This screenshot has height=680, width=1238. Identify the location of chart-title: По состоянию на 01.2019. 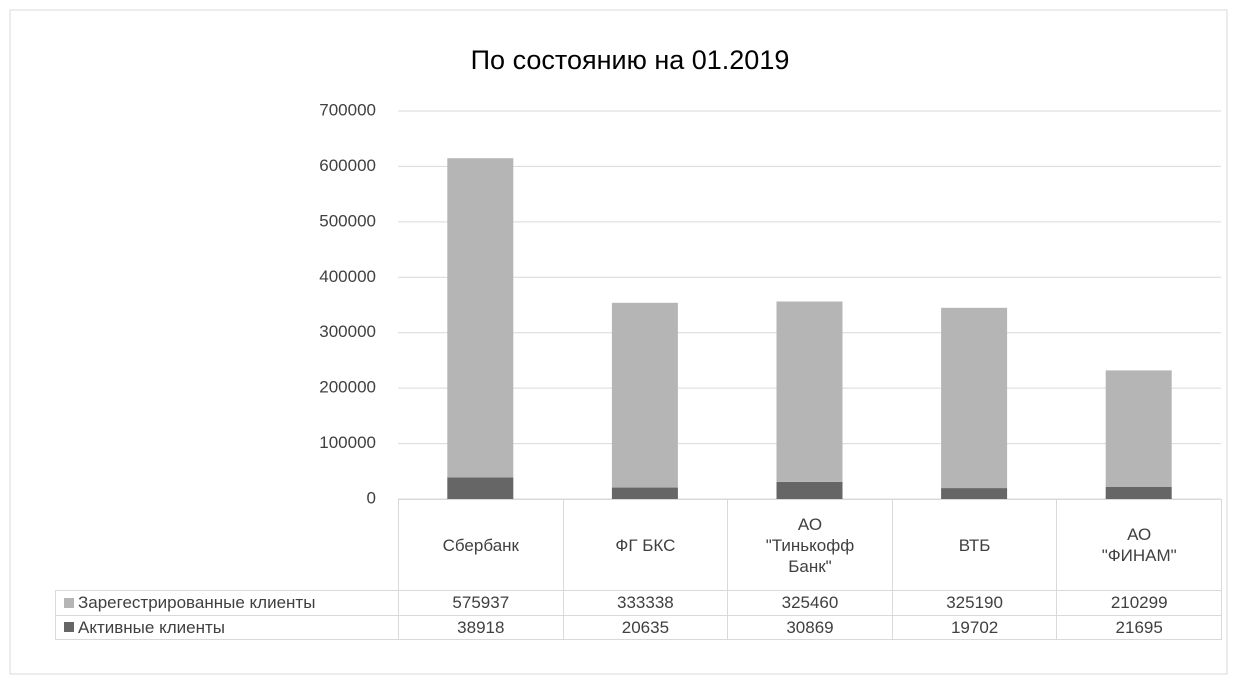
(630, 60).